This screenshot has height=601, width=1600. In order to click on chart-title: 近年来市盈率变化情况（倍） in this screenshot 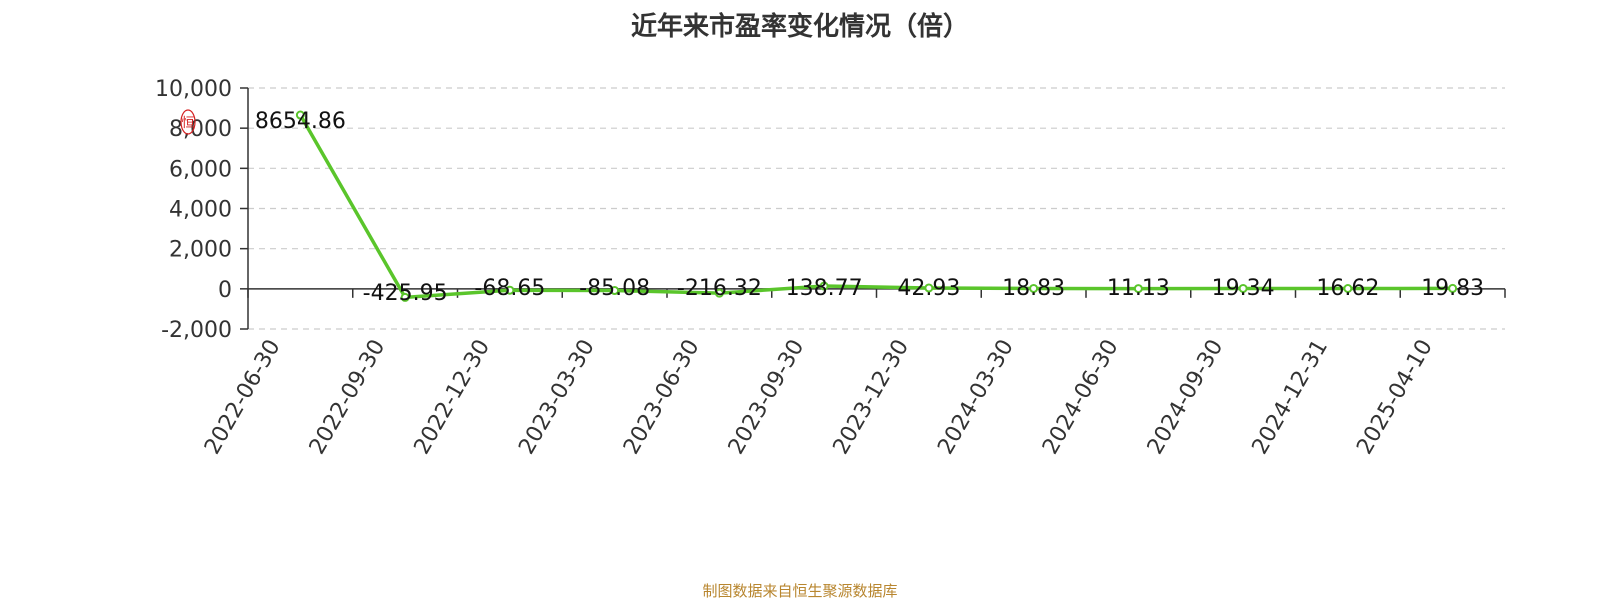, I will do `click(799, 27)`.